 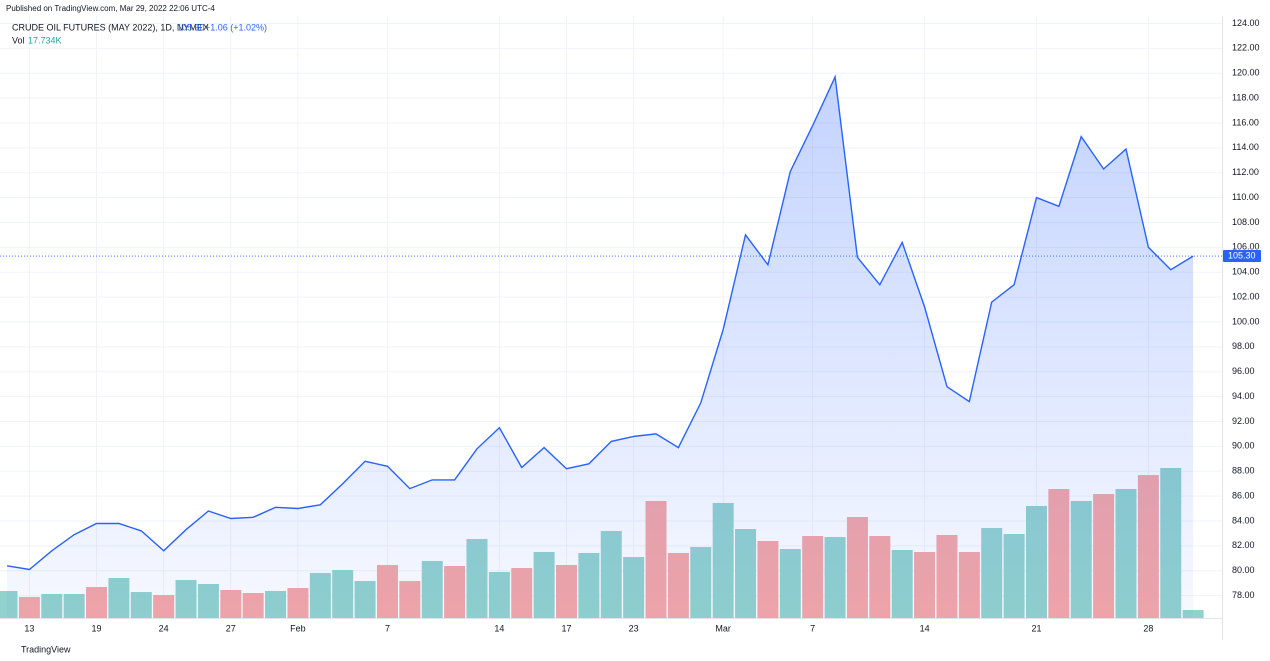 I want to click on change: +1.06 (+1.02%), so click(x=236, y=27).